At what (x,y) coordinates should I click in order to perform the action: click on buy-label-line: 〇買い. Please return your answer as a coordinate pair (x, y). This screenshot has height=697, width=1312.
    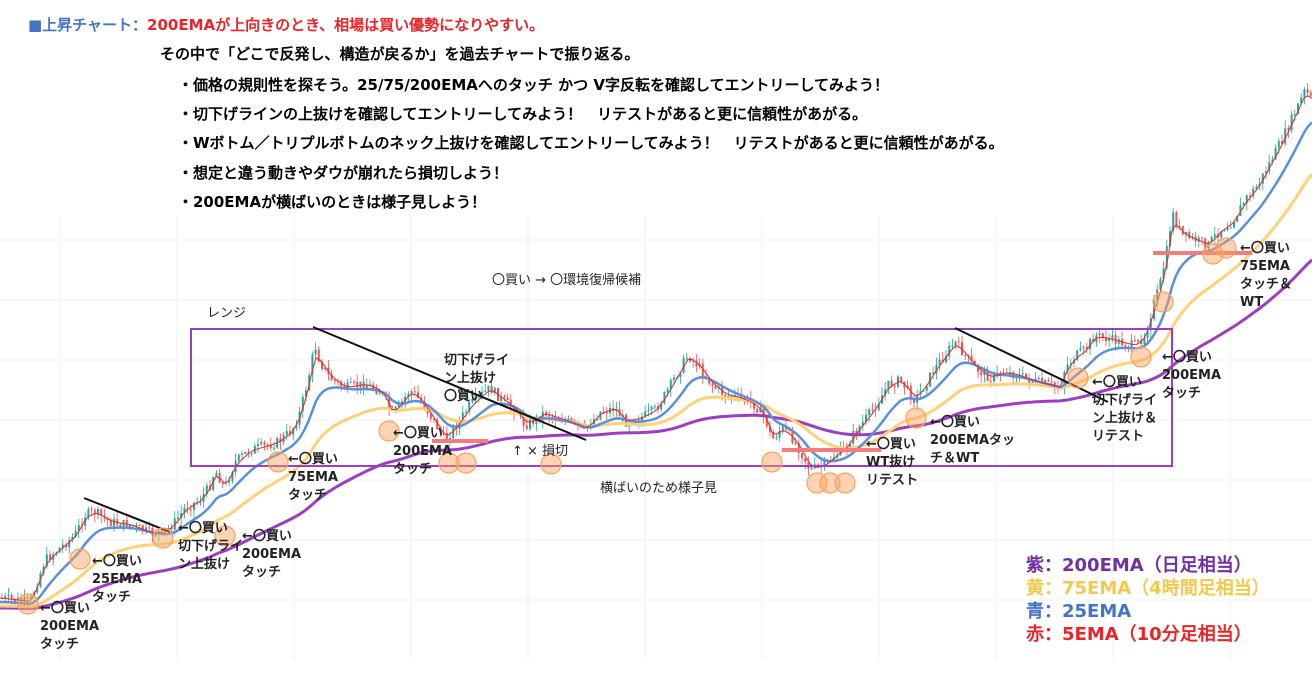
    Looking at the image, I should click on (463, 396).